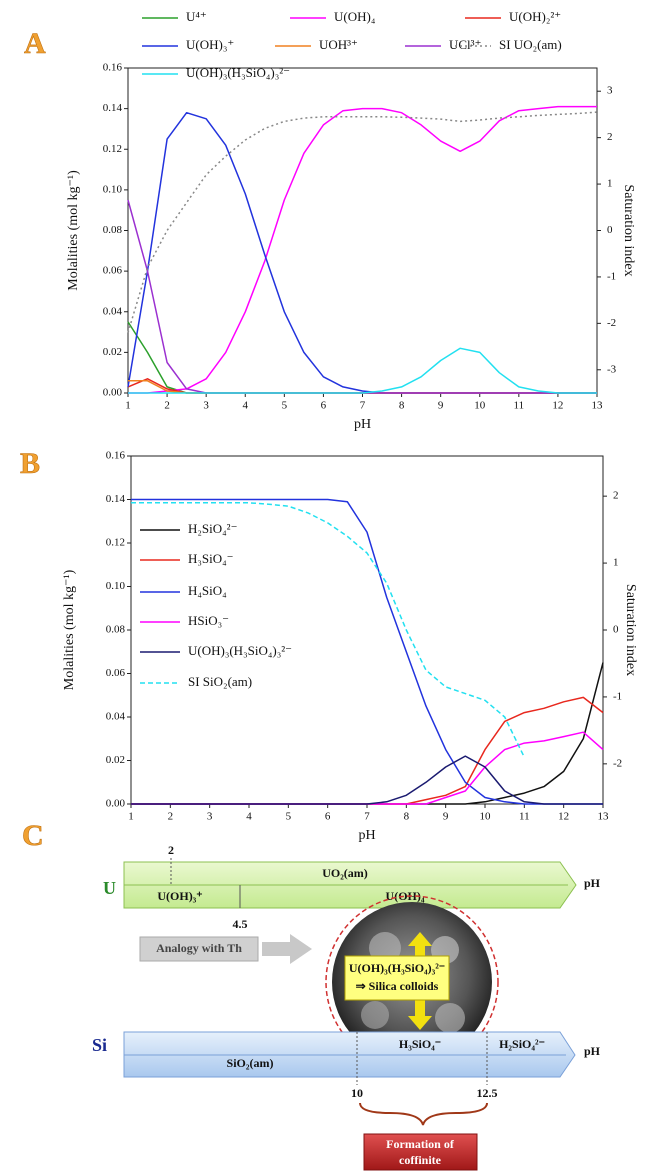 This screenshot has width=647, height=1174. What do you see at coordinates (207, 590) in the screenshot?
I see `legend-label: H₄SiO₄` at bounding box center [207, 590].